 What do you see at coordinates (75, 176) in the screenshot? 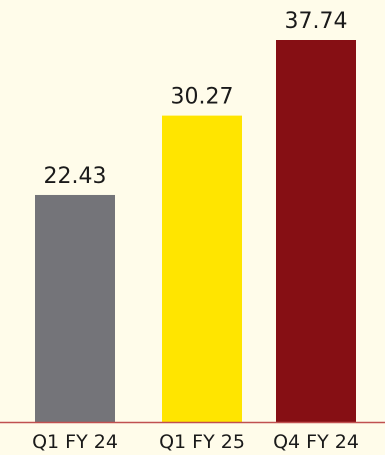
I see `data-label-0: 22.43` at bounding box center [75, 176].